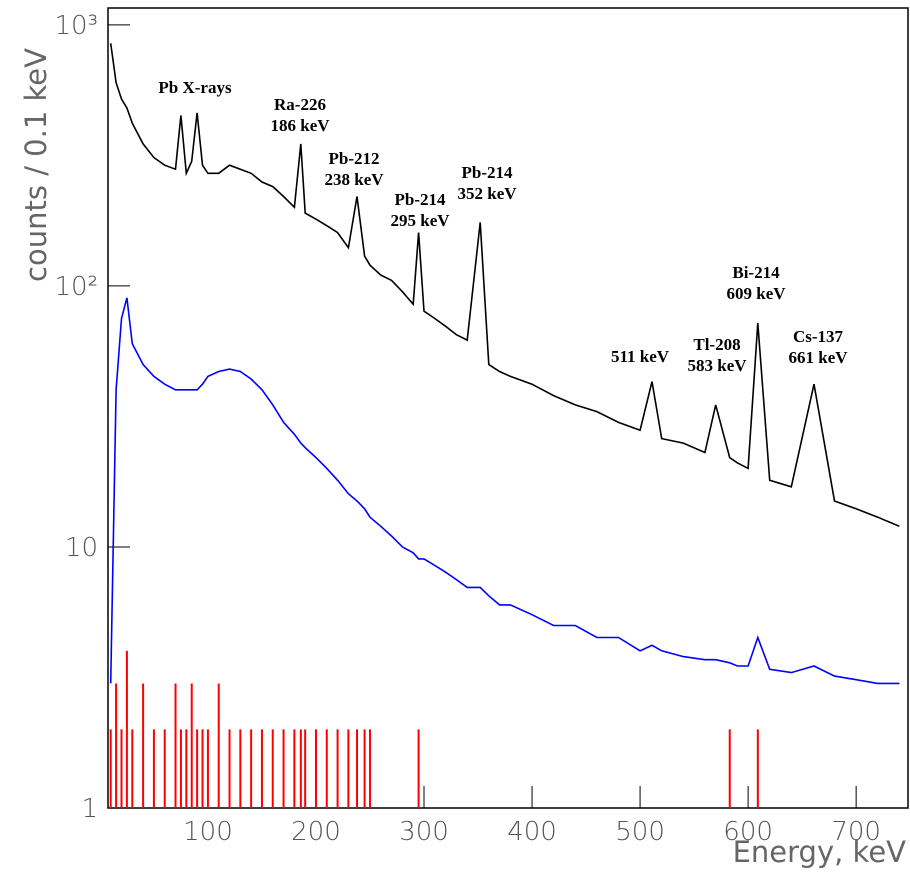 This screenshot has height=888, width=910. Describe the element at coordinates (487, 193) in the screenshot. I see `peak-label: 352 keV` at that location.